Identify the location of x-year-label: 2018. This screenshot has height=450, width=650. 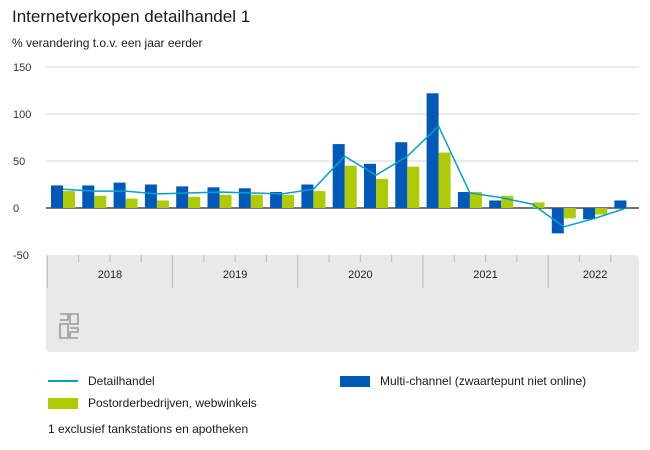
(110, 275).